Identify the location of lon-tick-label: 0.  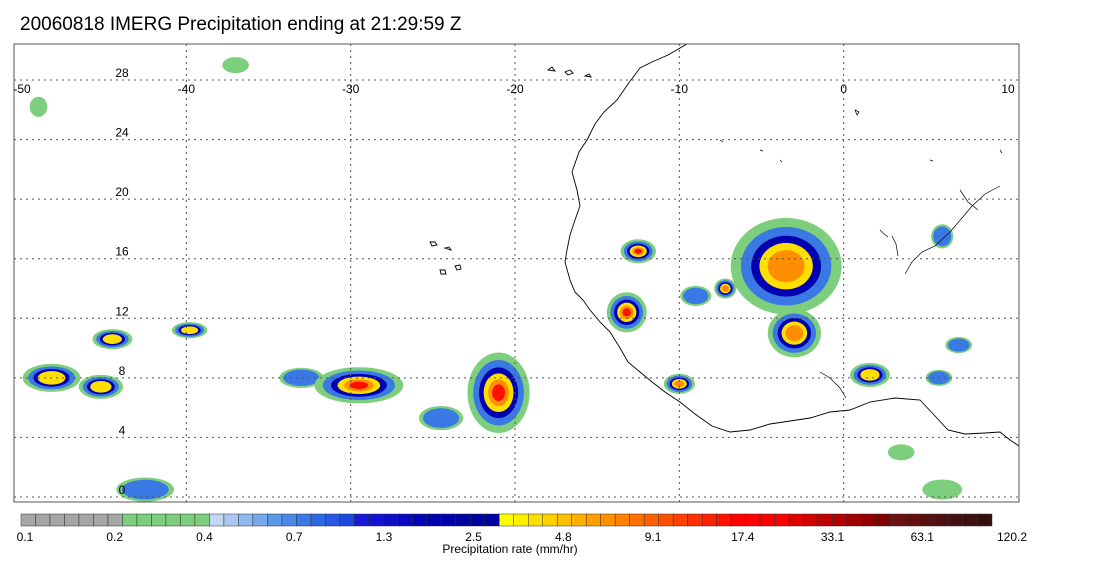
(843, 89).